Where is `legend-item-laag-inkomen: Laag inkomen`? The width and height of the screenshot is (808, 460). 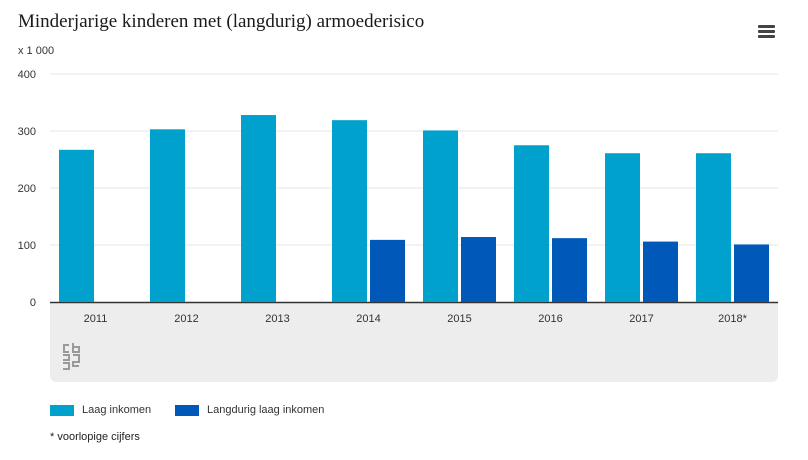
legend-item-laag-inkomen: Laag inkomen is located at coordinates (100, 410).